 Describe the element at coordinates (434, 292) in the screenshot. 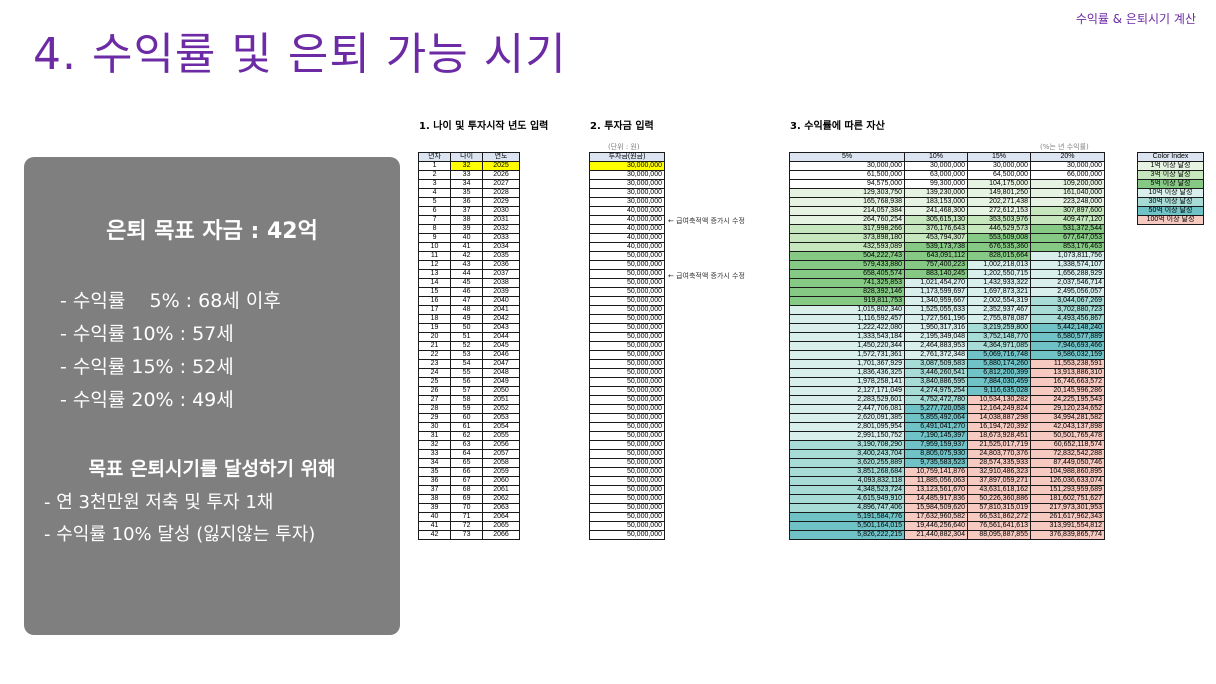

I see `cell-year-count: 15` at that location.